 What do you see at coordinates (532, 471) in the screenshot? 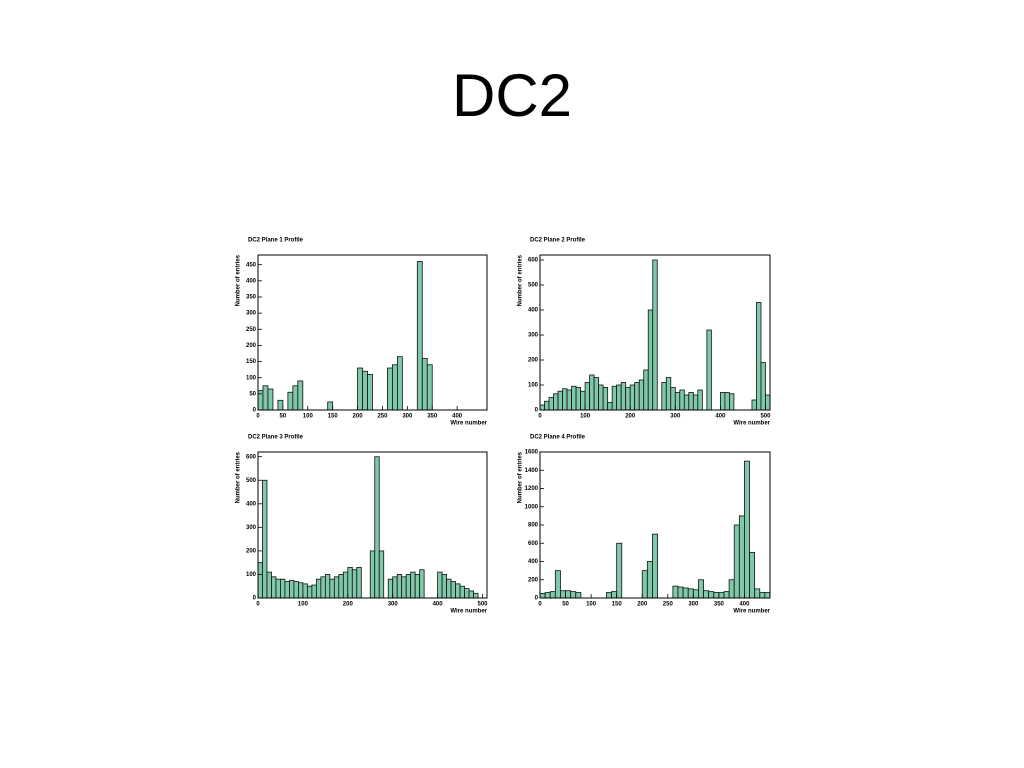
I see `y-tick-label: 1400` at bounding box center [532, 471].